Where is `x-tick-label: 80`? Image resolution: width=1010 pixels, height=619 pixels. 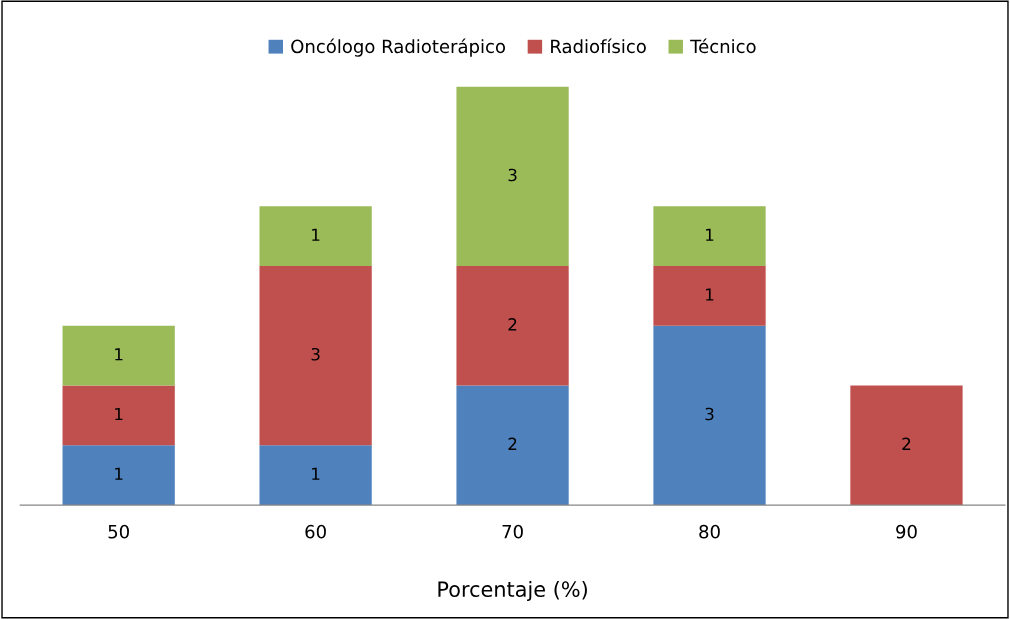
x-tick-label: 80 is located at coordinates (709, 531).